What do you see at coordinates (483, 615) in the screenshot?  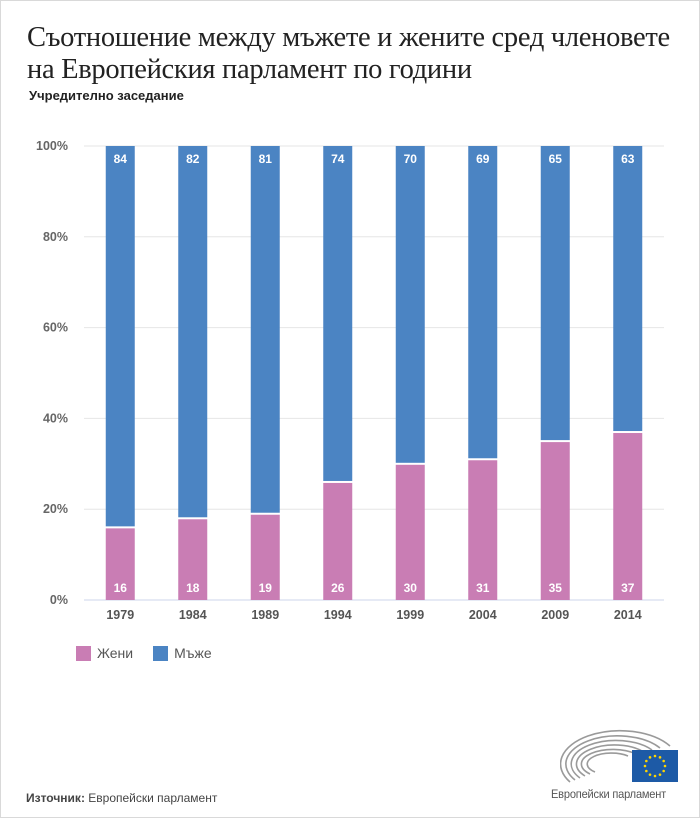 I see `x-tick-label: 2004` at bounding box center [483, 615].